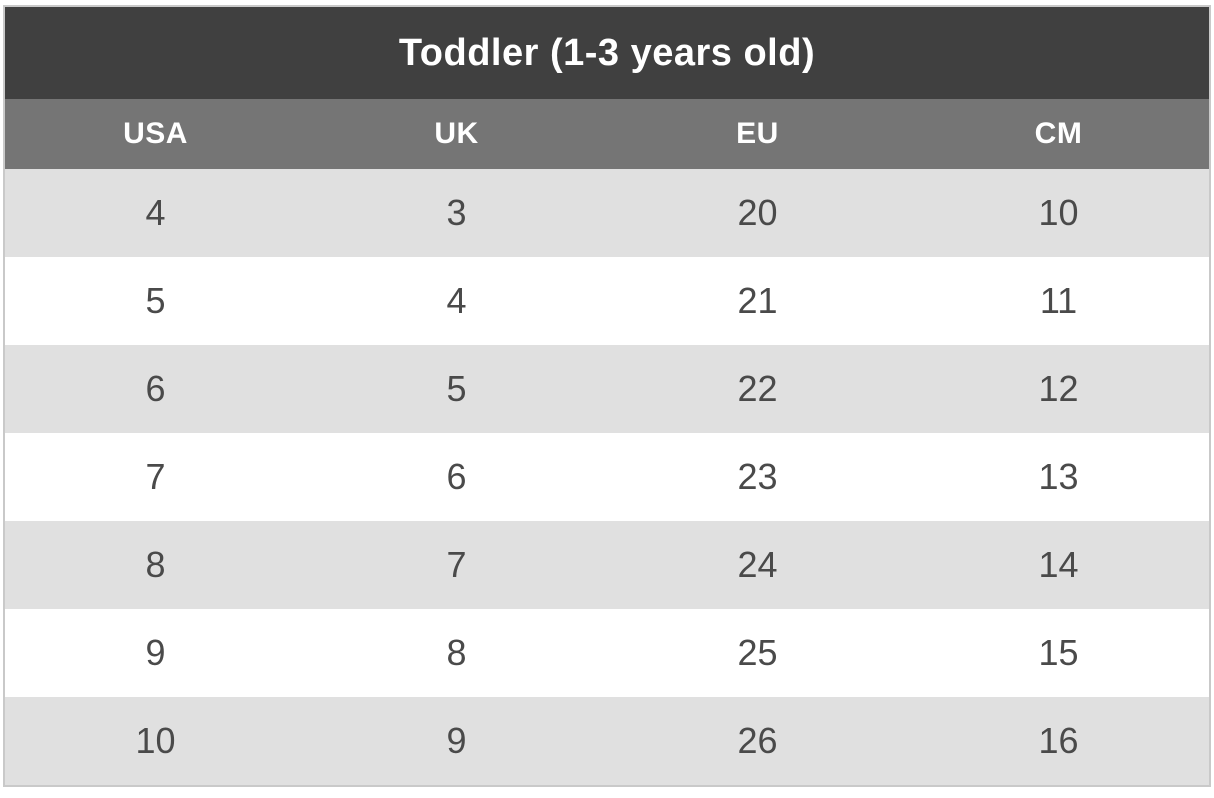 The height and width of the screenshot is (798, 1214). I want to click on table-header-row: USA UK EU CM, so click(607, 134).